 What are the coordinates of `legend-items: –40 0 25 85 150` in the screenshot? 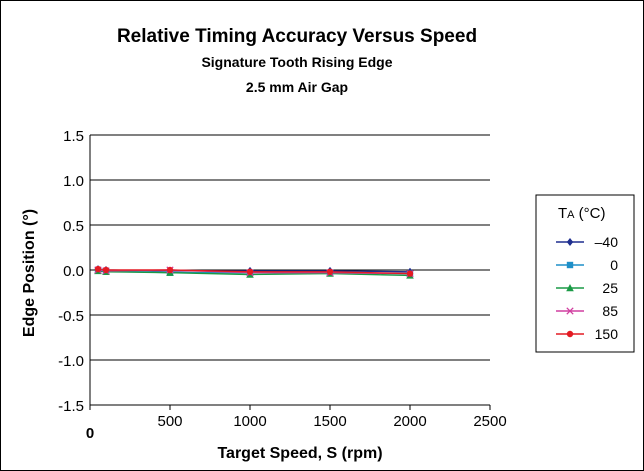 It's located at (587, 288).